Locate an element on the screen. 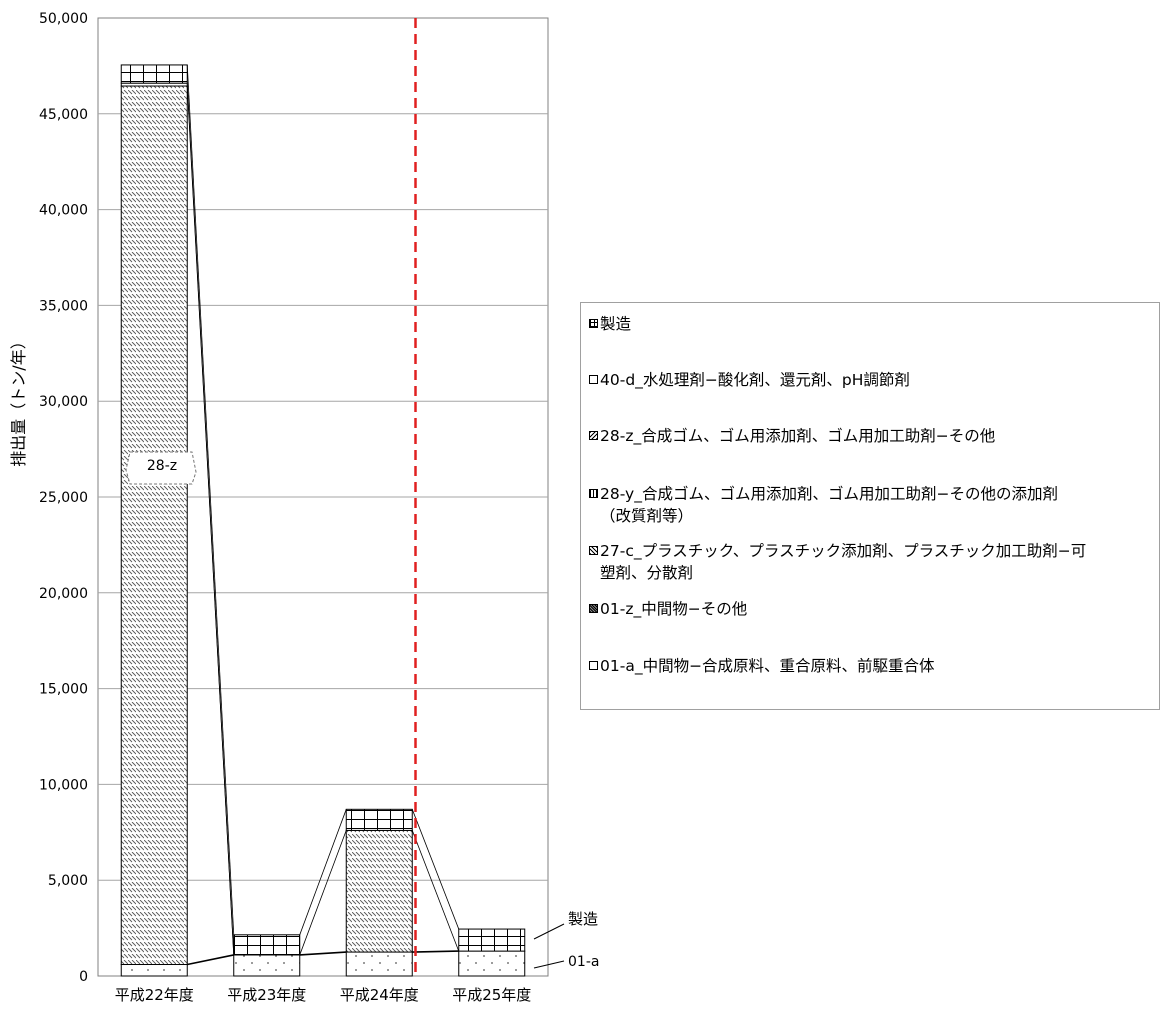 This screenshot has height=1010, width=1161. callout-01a: 01-a is located at coordinates (566, 962).